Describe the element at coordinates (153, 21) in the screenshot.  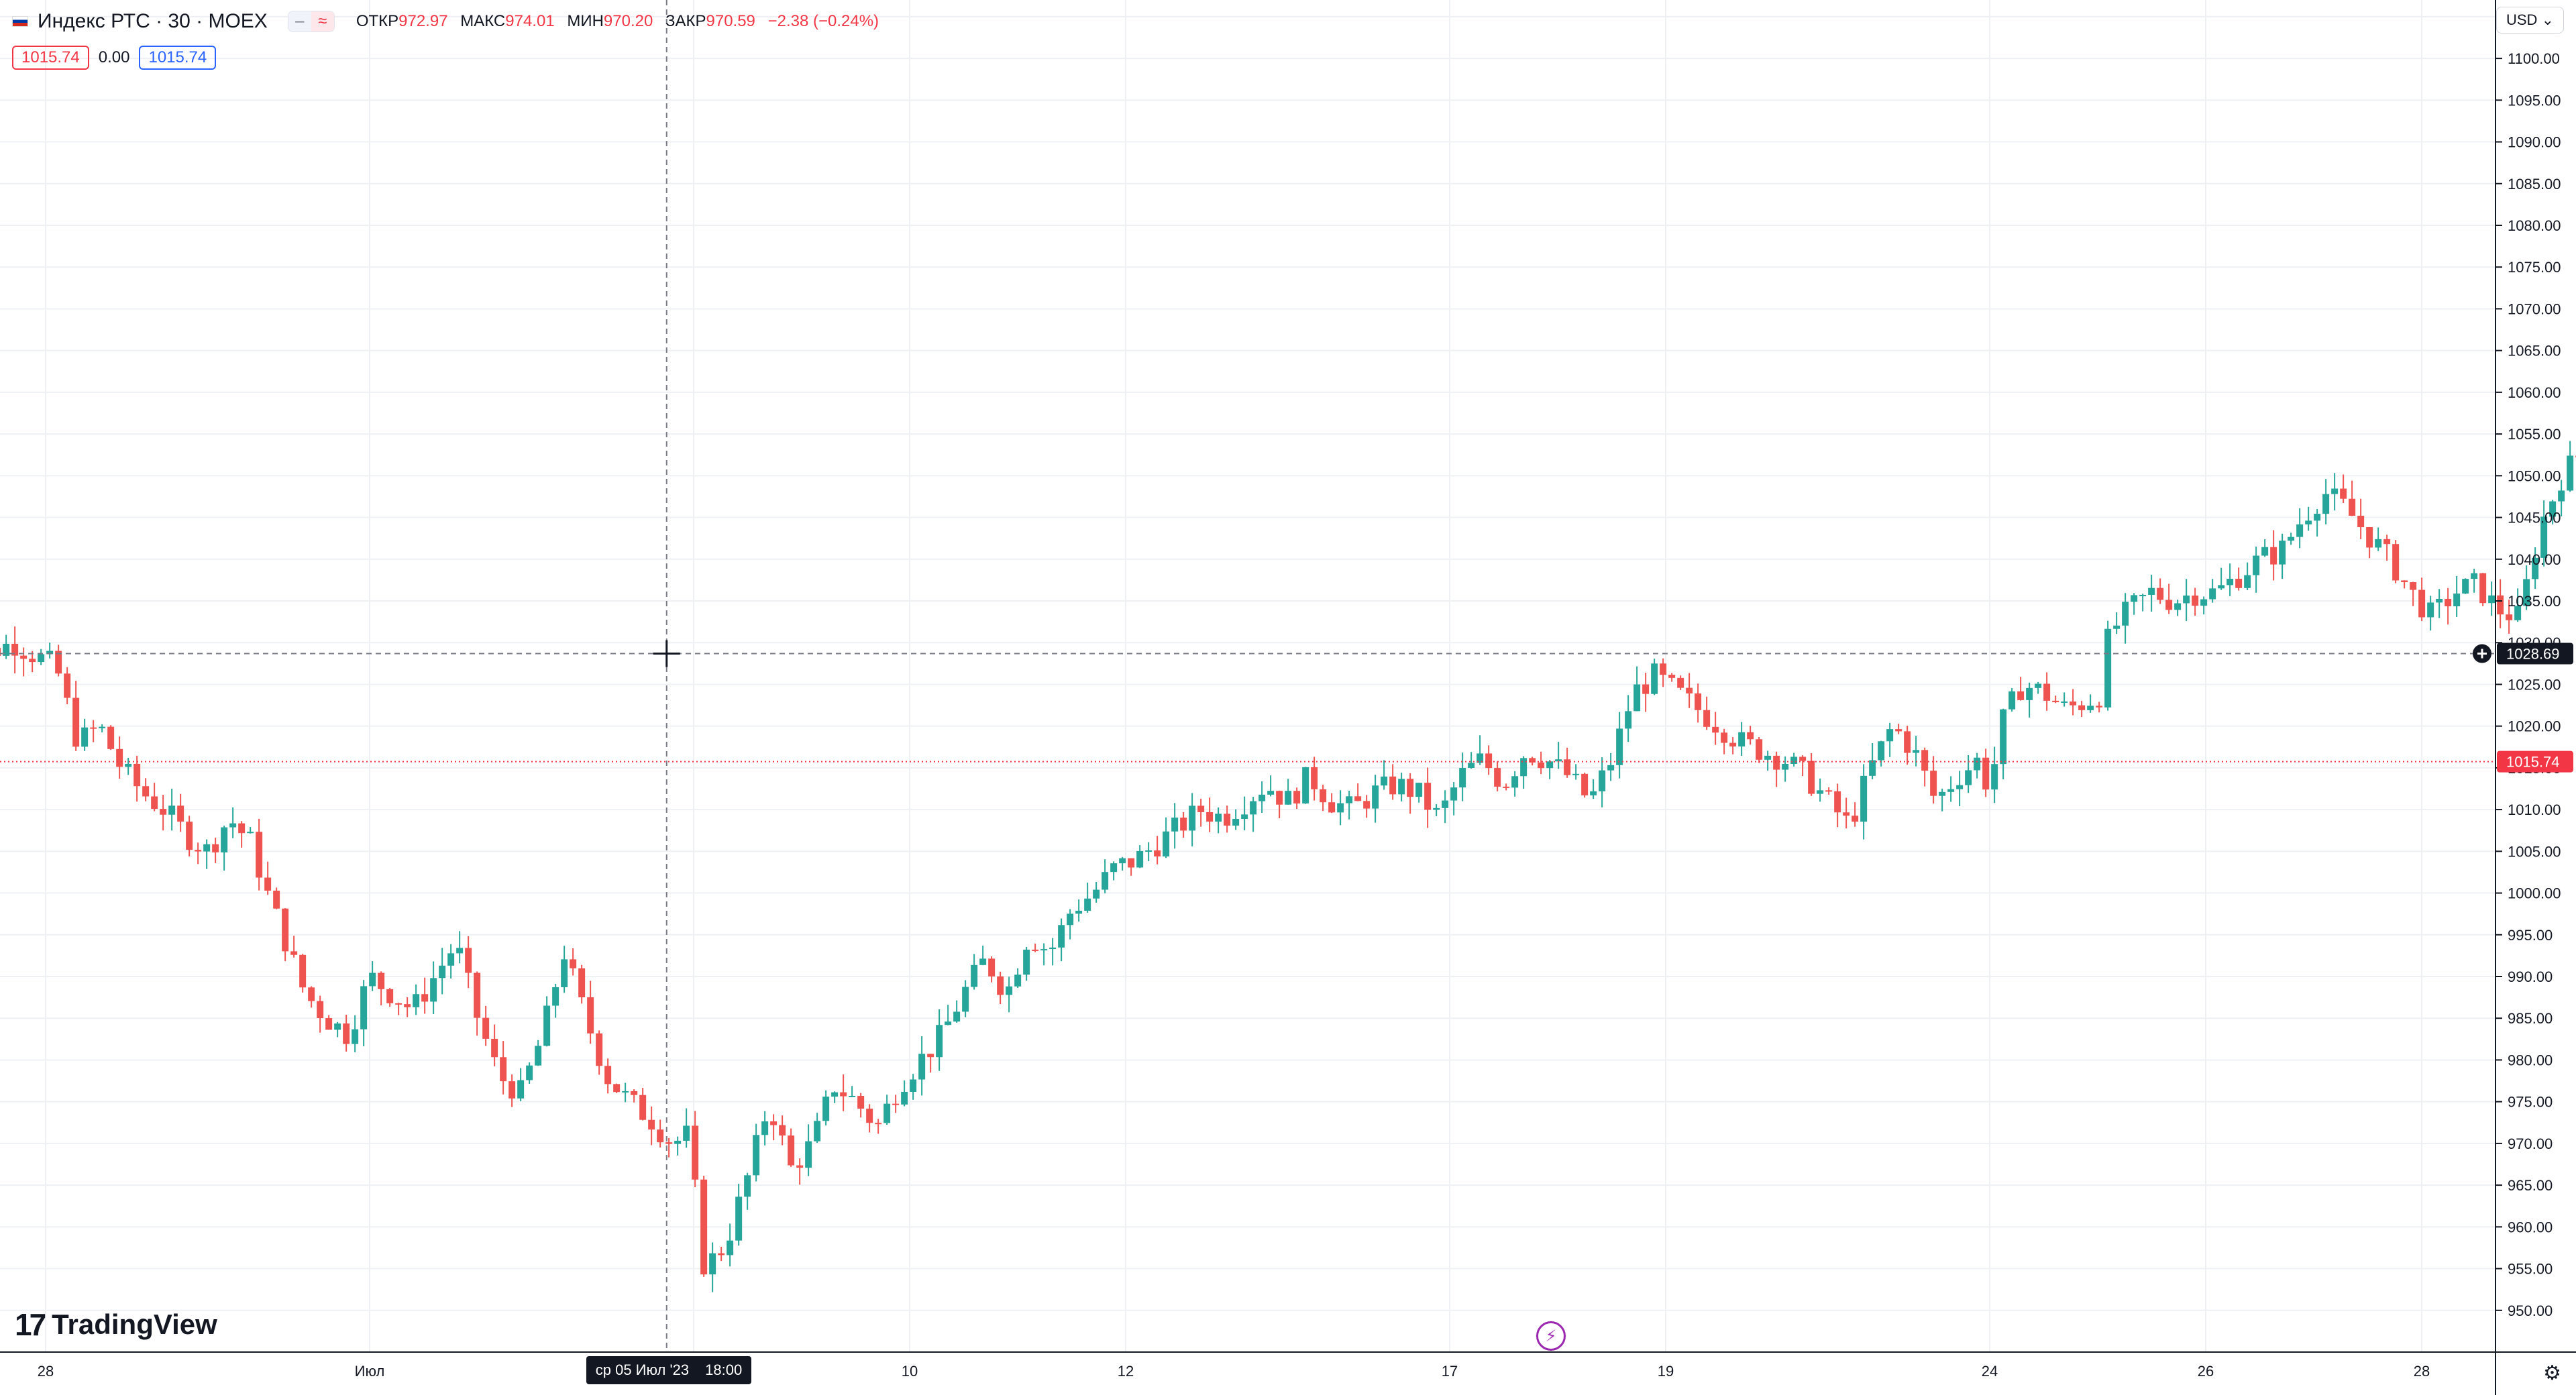
I see `symbol-title: Индекс РТС · 30 · MOEX` at that location.